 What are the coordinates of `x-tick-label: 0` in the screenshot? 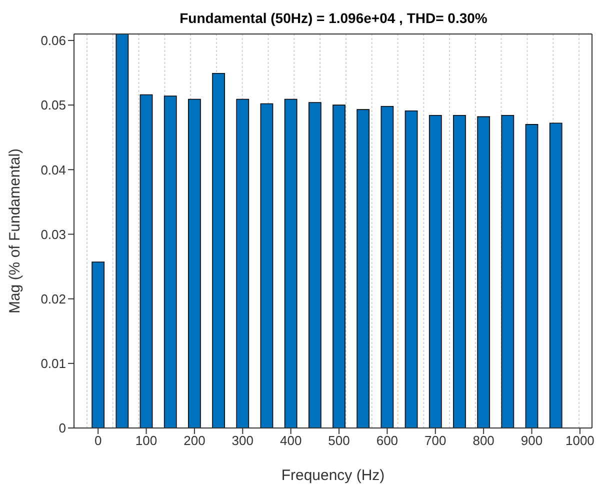 It's located at (98, 440).